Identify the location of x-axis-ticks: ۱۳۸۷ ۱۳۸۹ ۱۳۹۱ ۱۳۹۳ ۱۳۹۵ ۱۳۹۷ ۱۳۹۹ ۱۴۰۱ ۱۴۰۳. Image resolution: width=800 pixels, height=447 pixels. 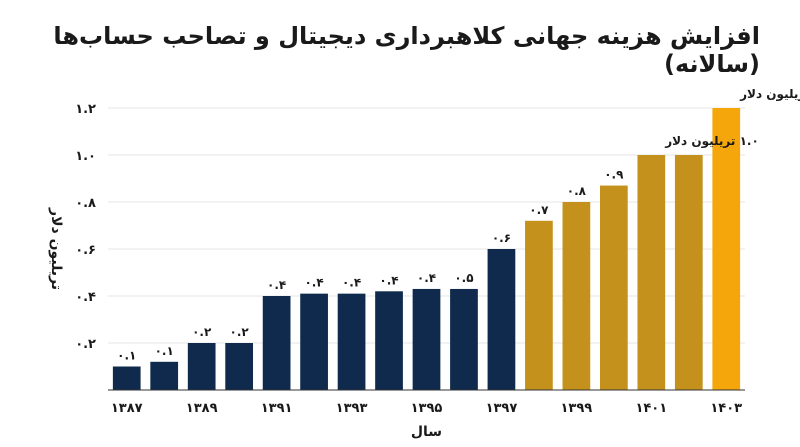
(426, 408).